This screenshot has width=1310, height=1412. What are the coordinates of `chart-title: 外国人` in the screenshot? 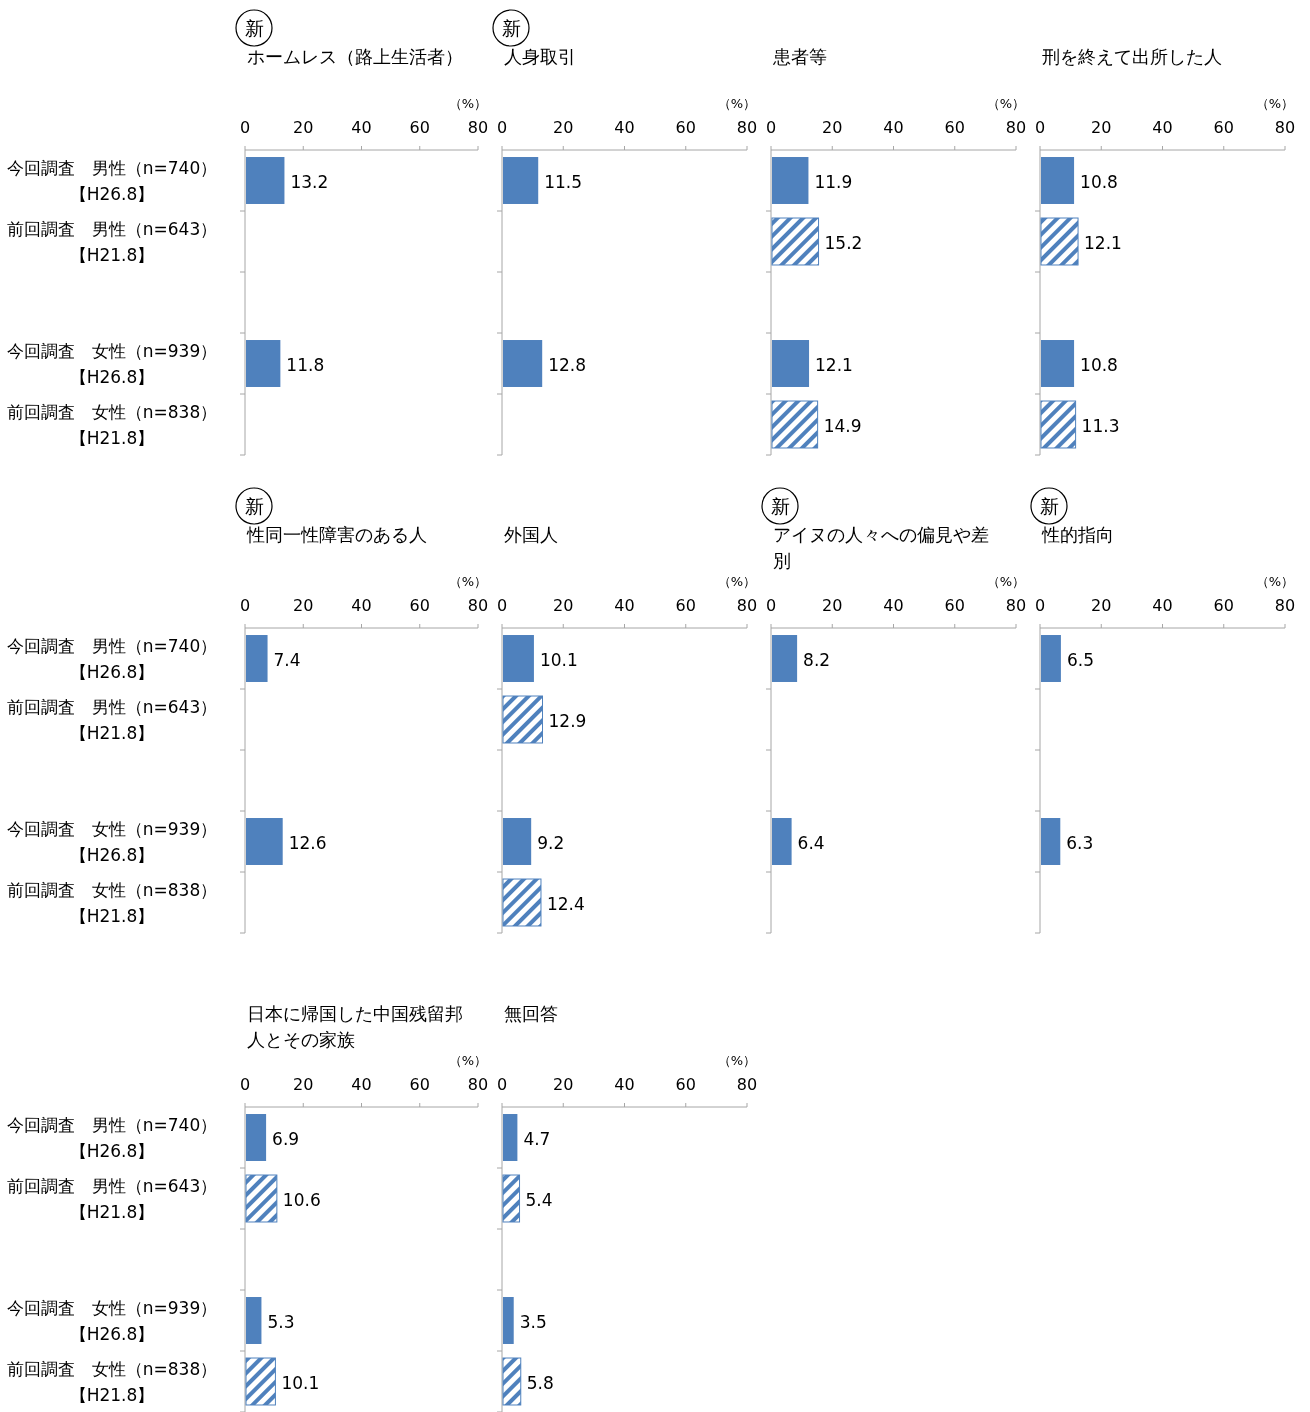 It's located at (531, 534).